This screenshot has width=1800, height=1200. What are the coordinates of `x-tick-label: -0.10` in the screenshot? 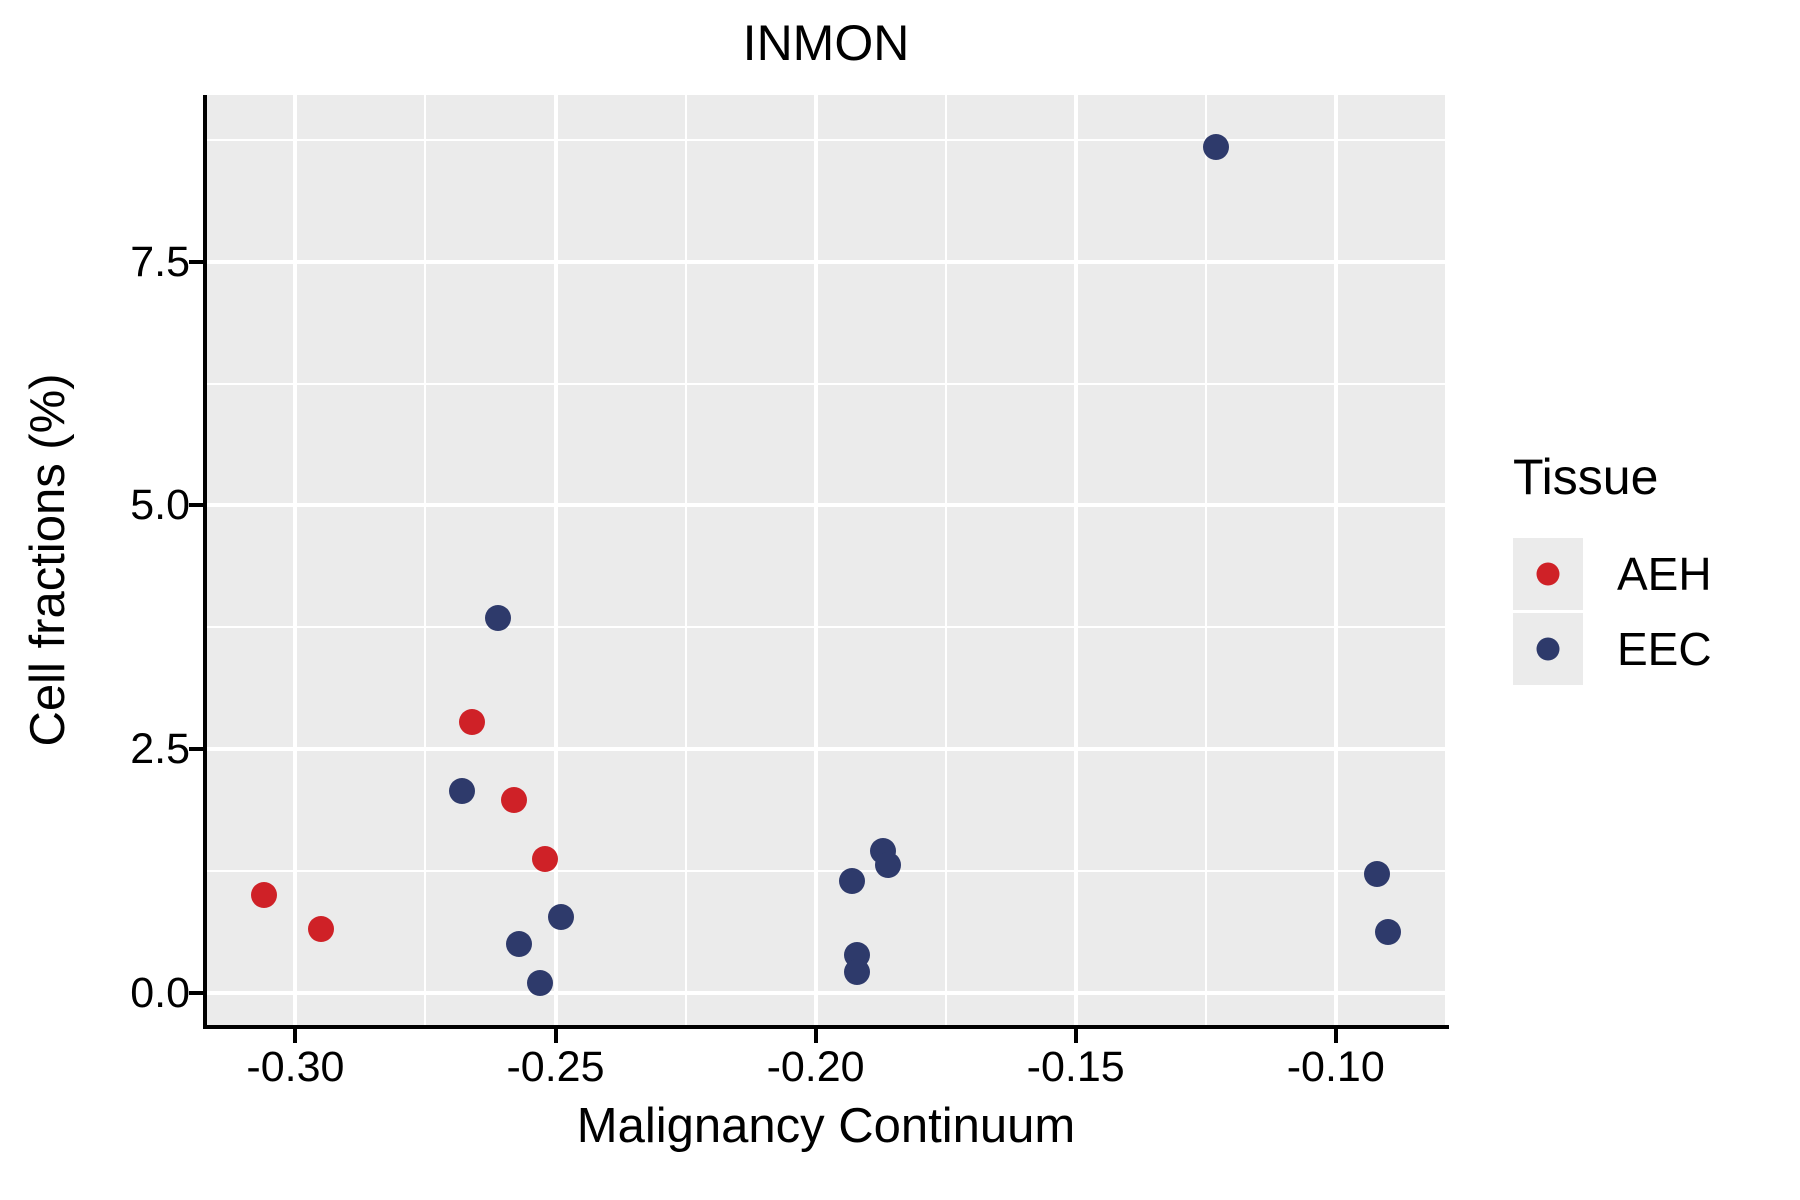 It's located at (1335, 1067).